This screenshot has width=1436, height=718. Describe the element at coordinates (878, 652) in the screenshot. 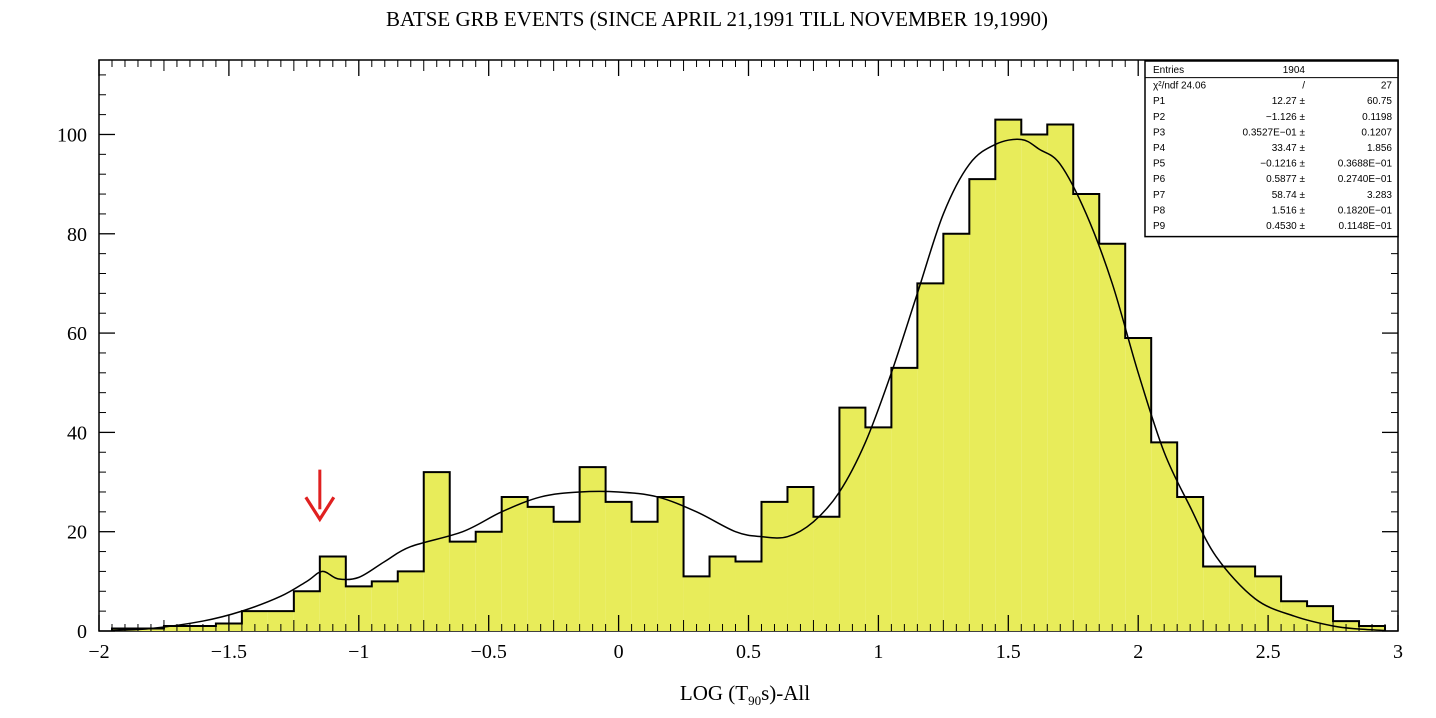

I see `x-tick-label: 1` at that location.